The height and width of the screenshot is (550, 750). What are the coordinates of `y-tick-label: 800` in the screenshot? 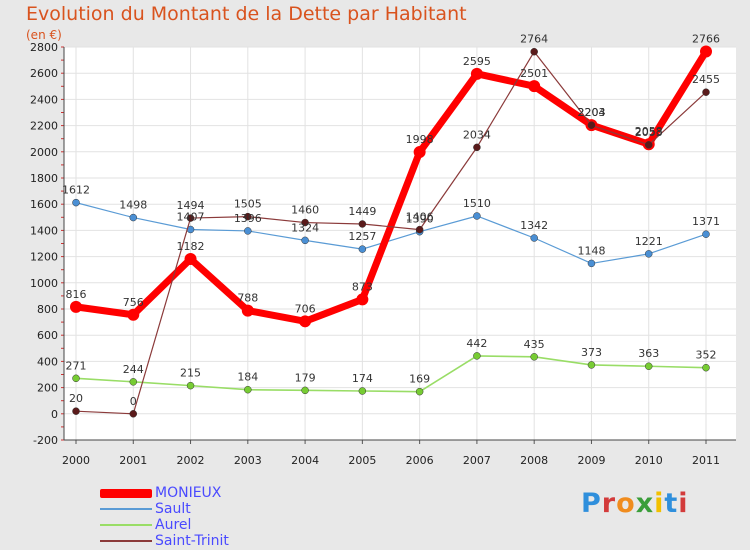 It's located at (47, 309).